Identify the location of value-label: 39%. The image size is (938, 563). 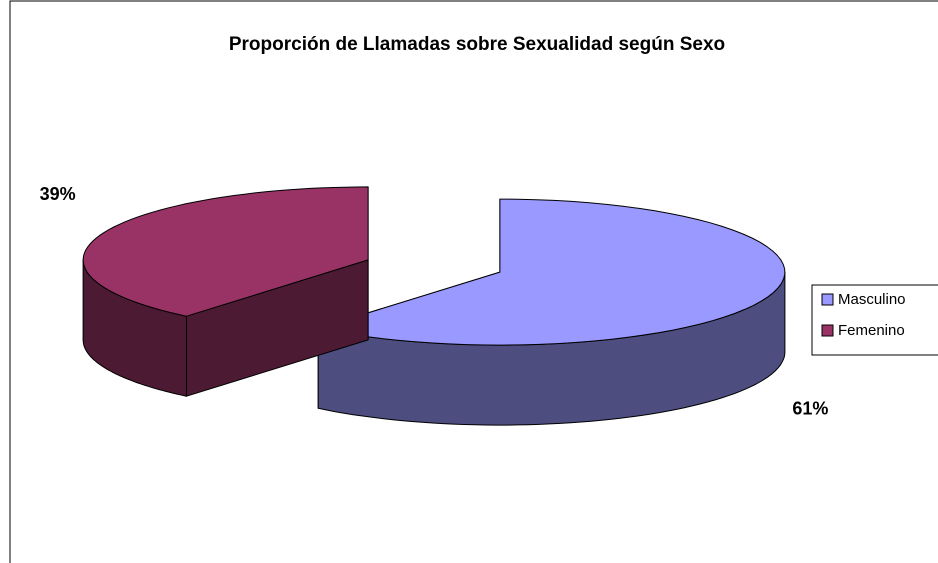
(58, 194).